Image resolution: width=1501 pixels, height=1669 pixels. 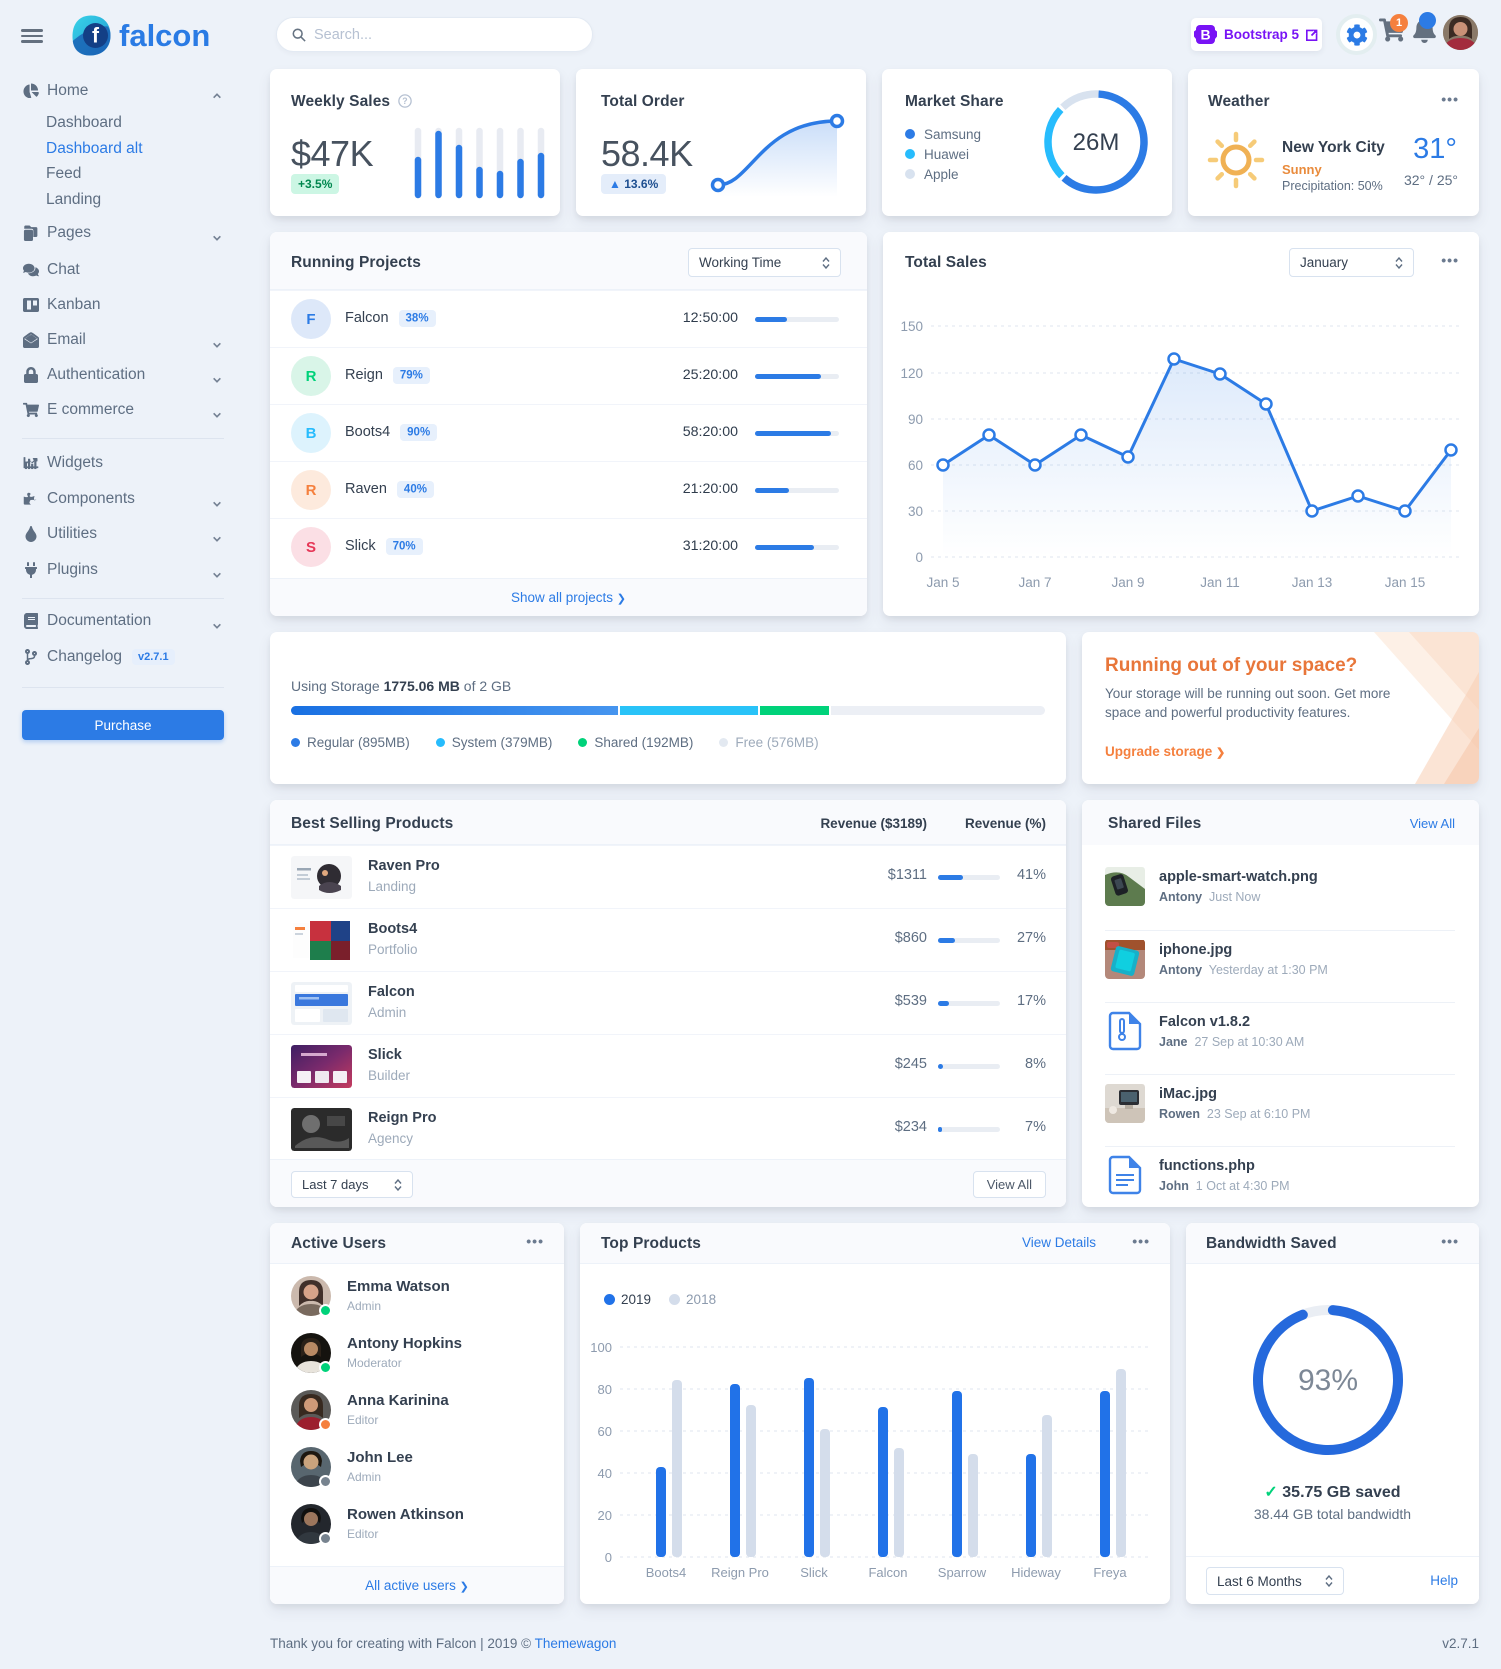 I want to click on svg-text: Jan 11, so click(x=1220, y=582).